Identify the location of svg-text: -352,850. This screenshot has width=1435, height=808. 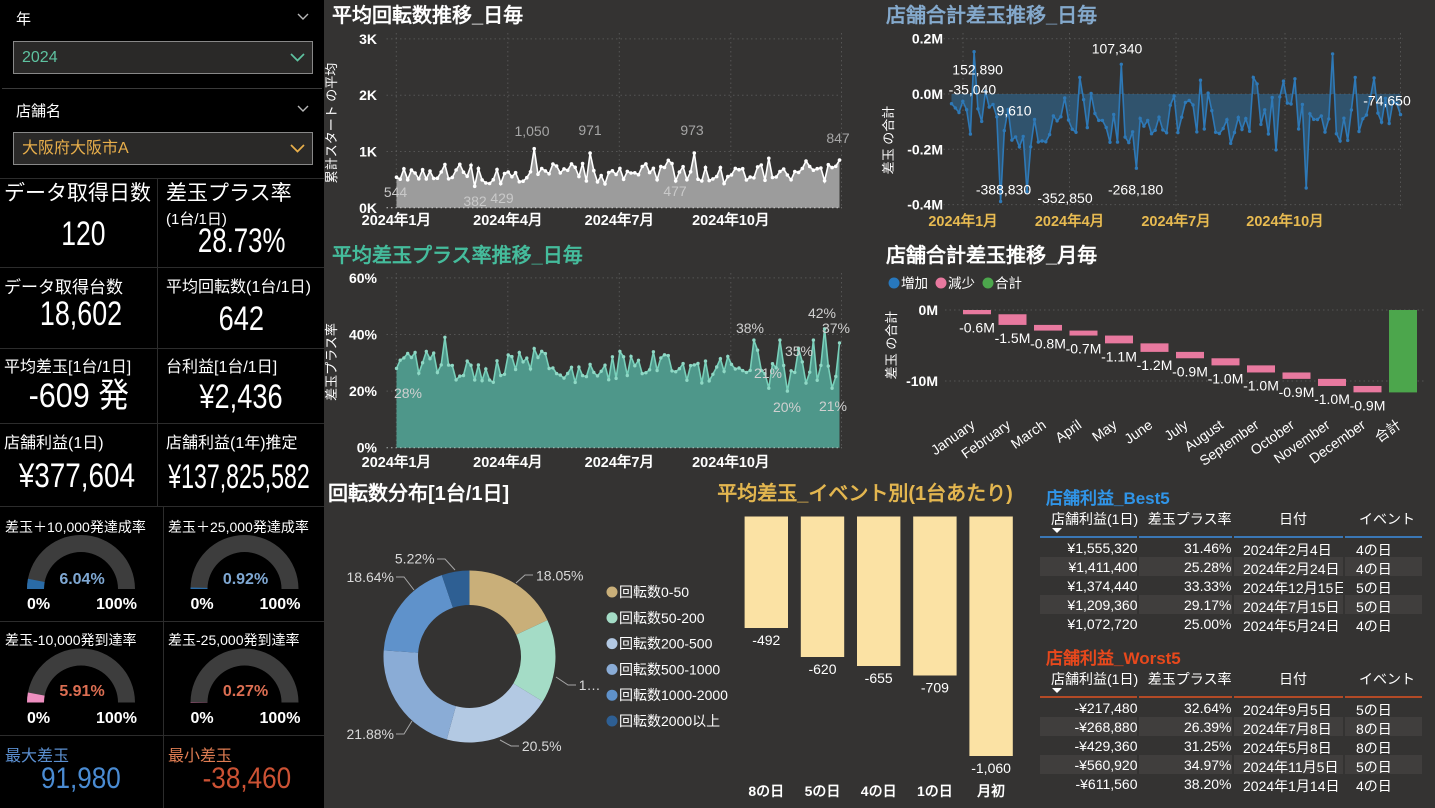
(1064, 198).